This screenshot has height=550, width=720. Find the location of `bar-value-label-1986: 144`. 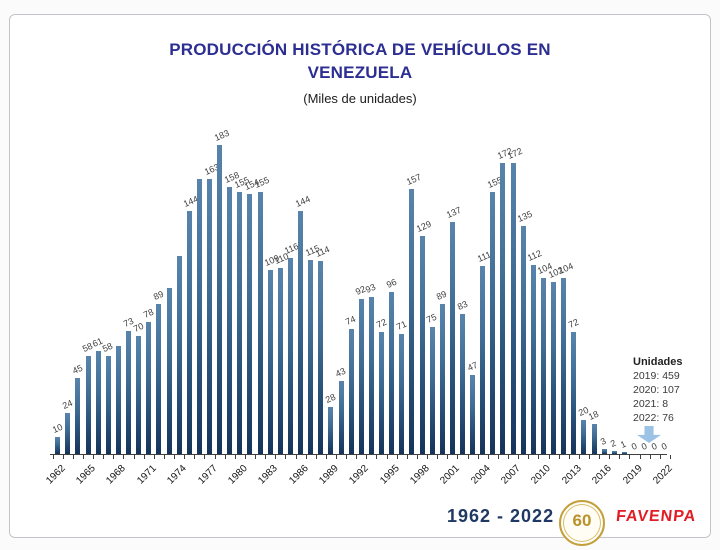

bar-value-label-1986: 144 is located at coordinates (302, 201).